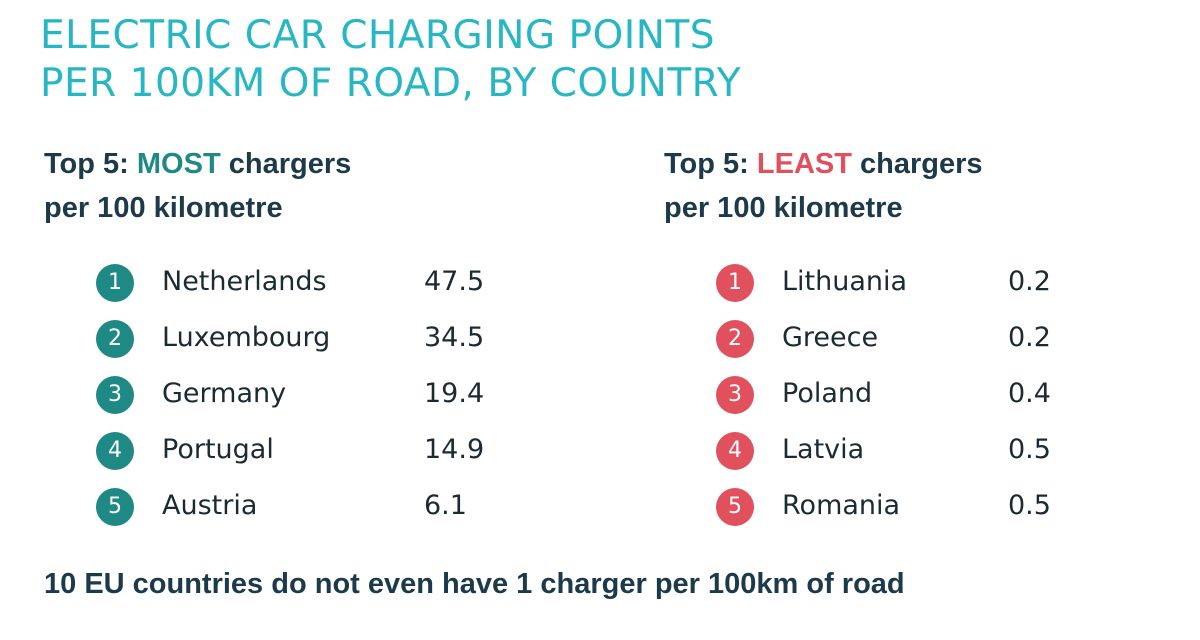  Describe the element at coordinates (90, 164) in the screenshot. I see `most-heading-prefix: Top 5:` at that location.